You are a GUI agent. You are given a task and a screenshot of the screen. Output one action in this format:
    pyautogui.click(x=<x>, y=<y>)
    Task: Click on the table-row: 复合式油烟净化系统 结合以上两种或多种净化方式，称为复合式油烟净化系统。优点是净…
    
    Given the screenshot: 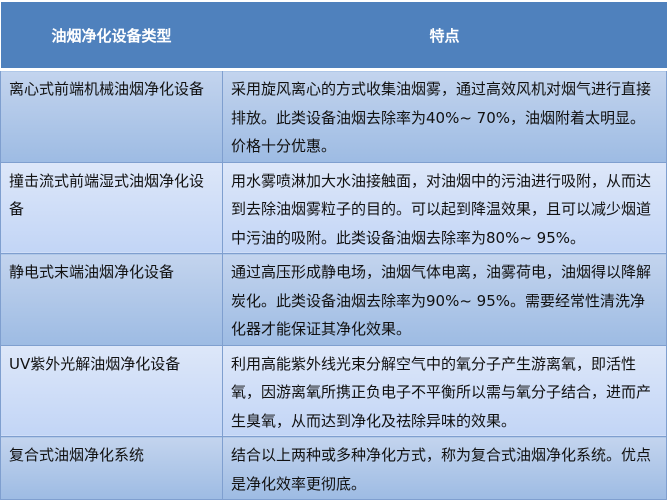 What is the action you would take?
    pyautogui.click(x=333, y=468)
    